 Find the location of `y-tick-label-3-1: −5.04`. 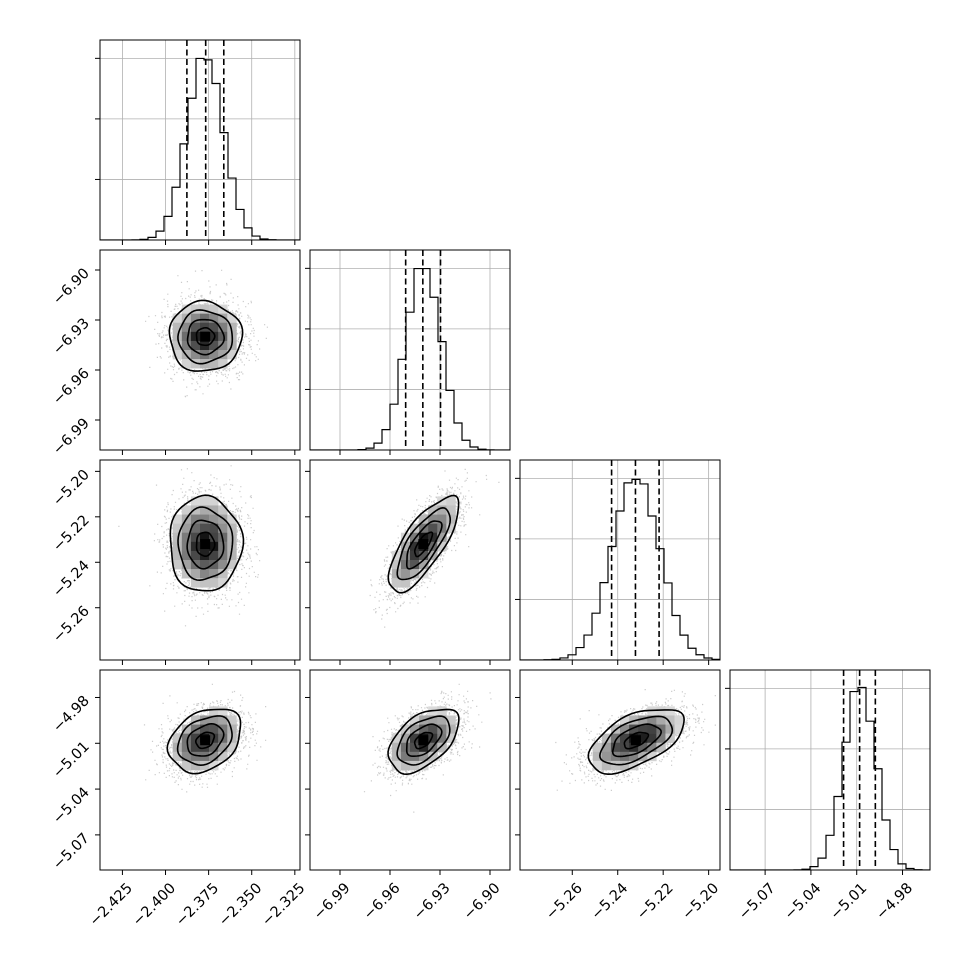

y-tick-label-3-1: −5.04 is located at coordinates (71, 806).